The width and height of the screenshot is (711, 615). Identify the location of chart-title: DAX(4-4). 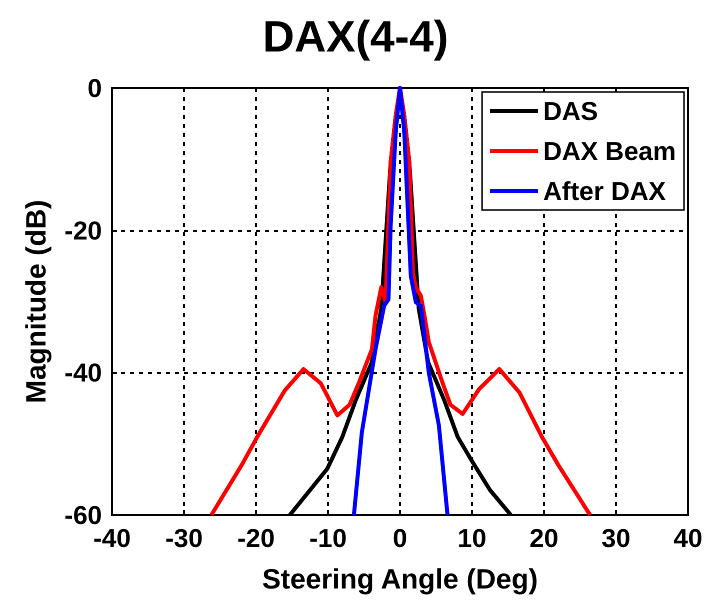
(355, 37).